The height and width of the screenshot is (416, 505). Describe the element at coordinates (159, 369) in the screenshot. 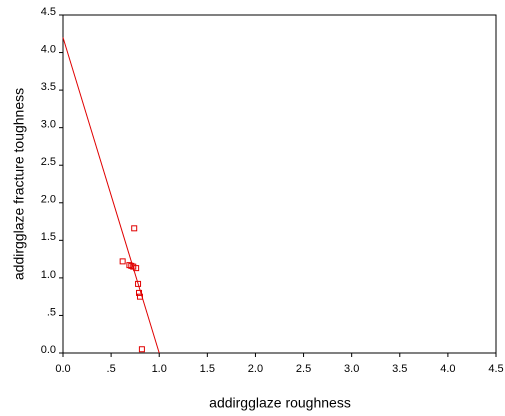

I see `x-tick-label: 1.0` at that location.